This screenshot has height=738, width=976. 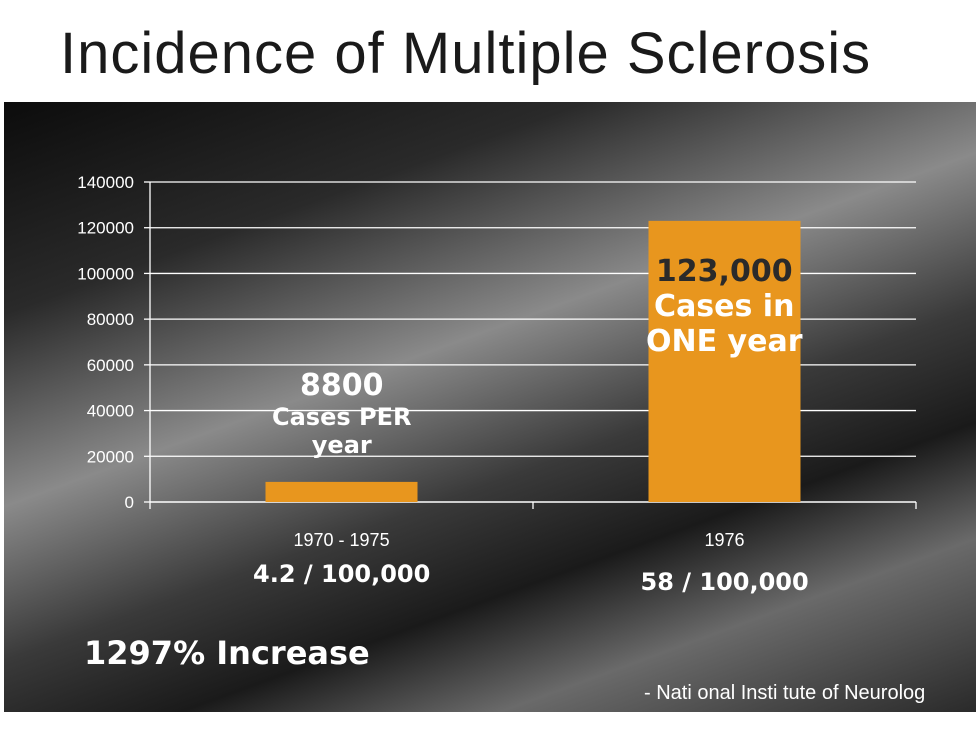 What do you see at coordinates (724, 341) in the screenshot?
I see `annotation-line: ONE year` at bounding box center [724, 341].